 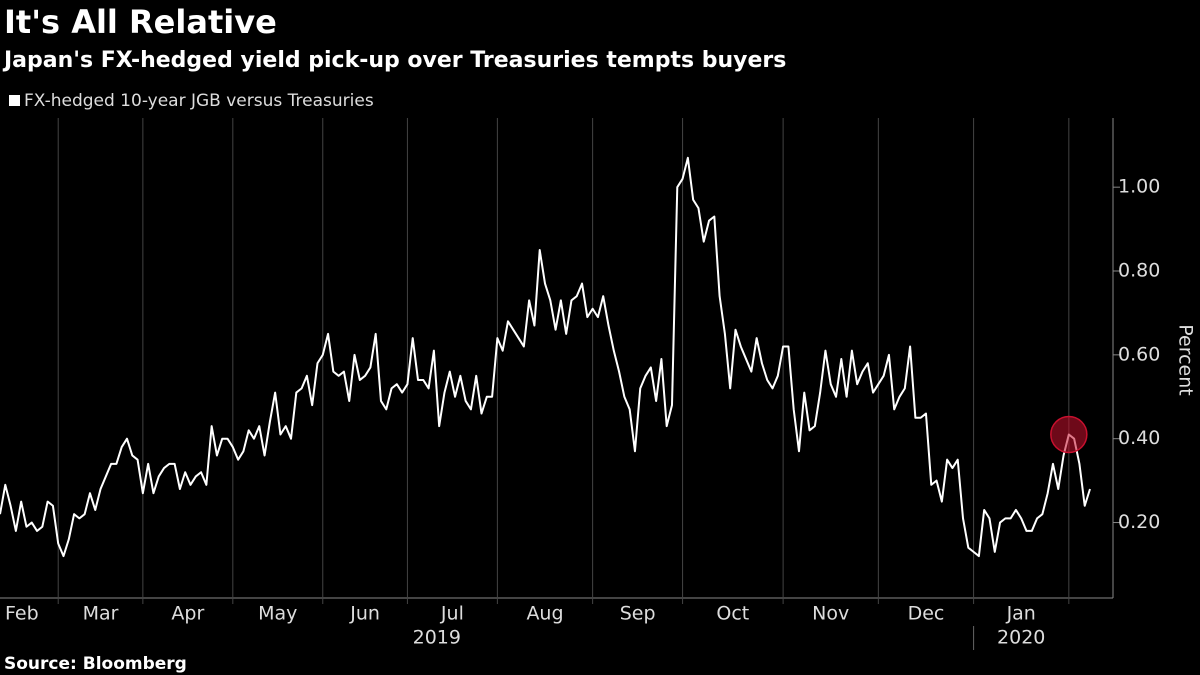 What do you see at coordinates (1139, 354) in the screenshot?
I see `y-tick-label: 0.60` at bounding box center [1139, 354].